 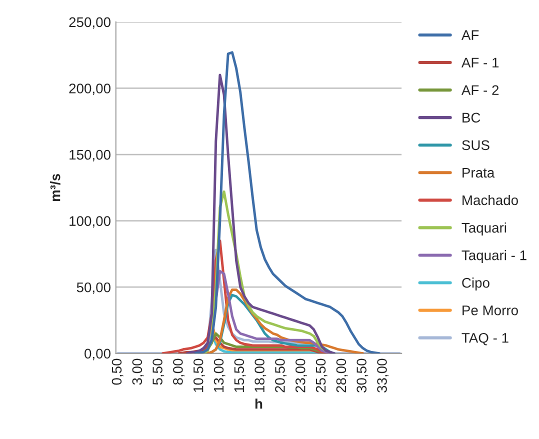 I want to click on y-tick-label: 200,00, so click(x=89, y=90).